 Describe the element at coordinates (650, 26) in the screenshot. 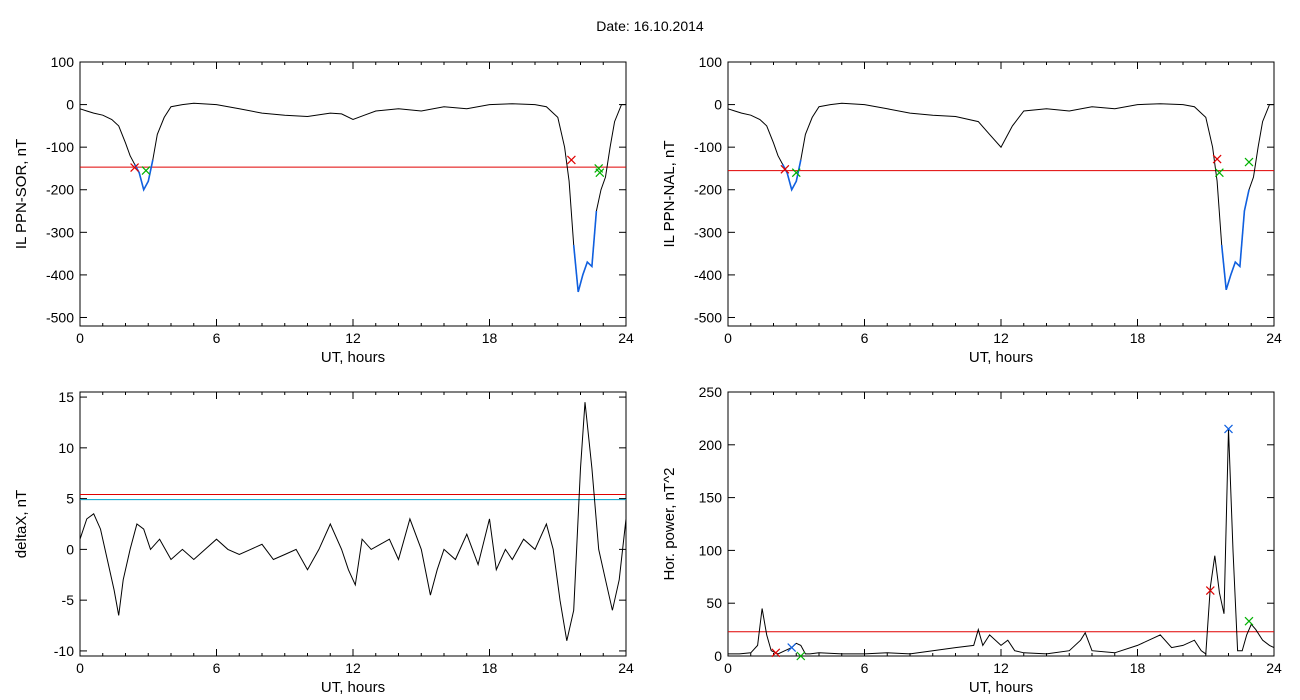

I see `page-title: Date: 16.10.2014` at that location.